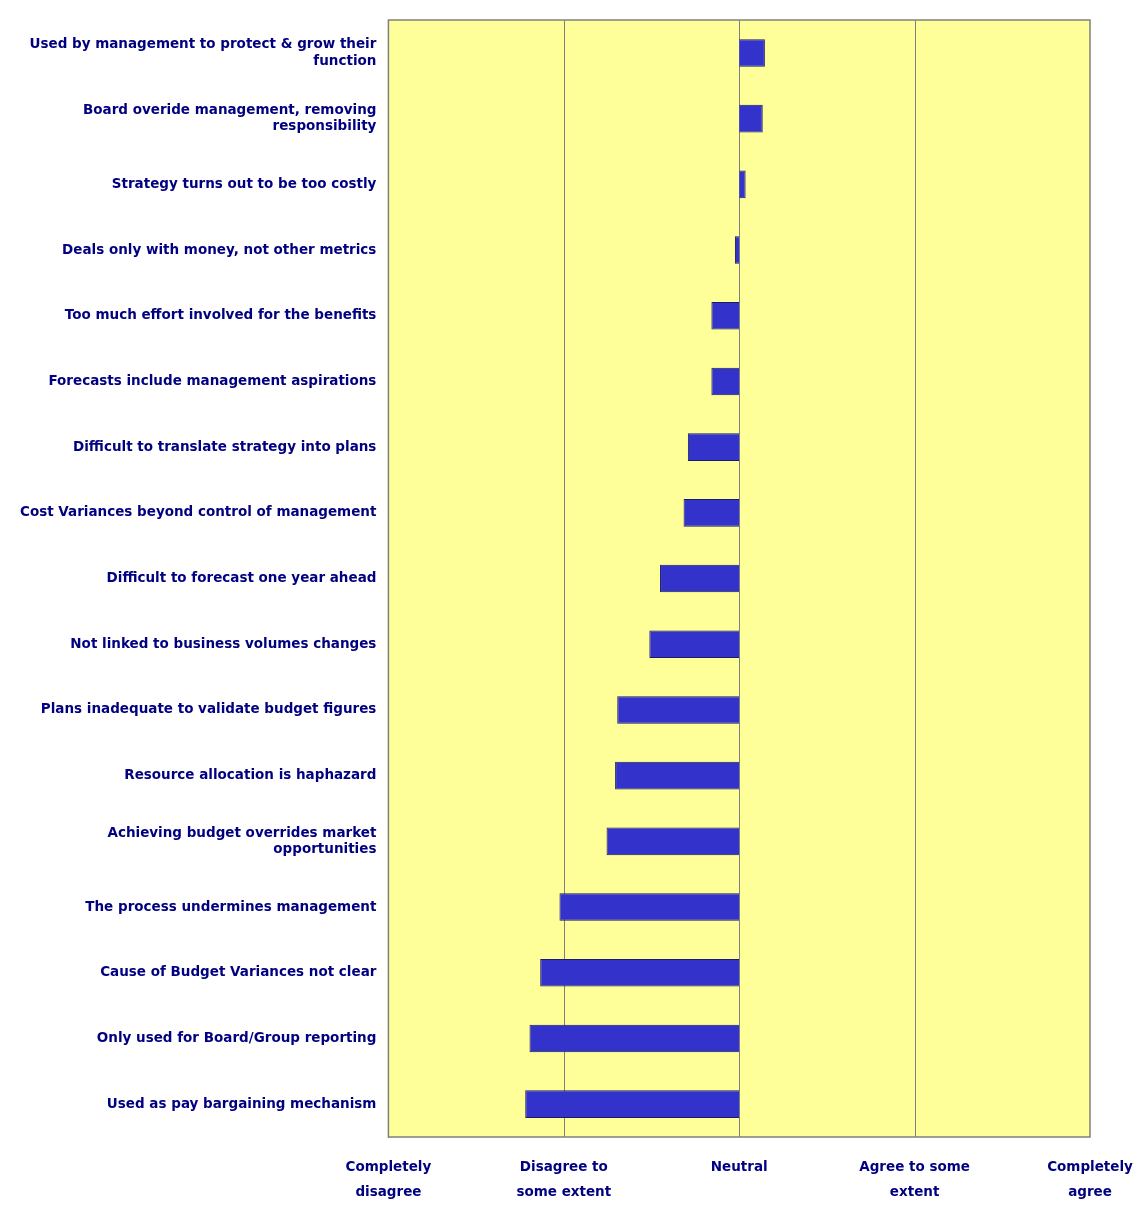  Describe the element at coordinates (242, 839) in the screenshot. I see `y-tick-label: Achieving budget overrides market opportunities` at that location.